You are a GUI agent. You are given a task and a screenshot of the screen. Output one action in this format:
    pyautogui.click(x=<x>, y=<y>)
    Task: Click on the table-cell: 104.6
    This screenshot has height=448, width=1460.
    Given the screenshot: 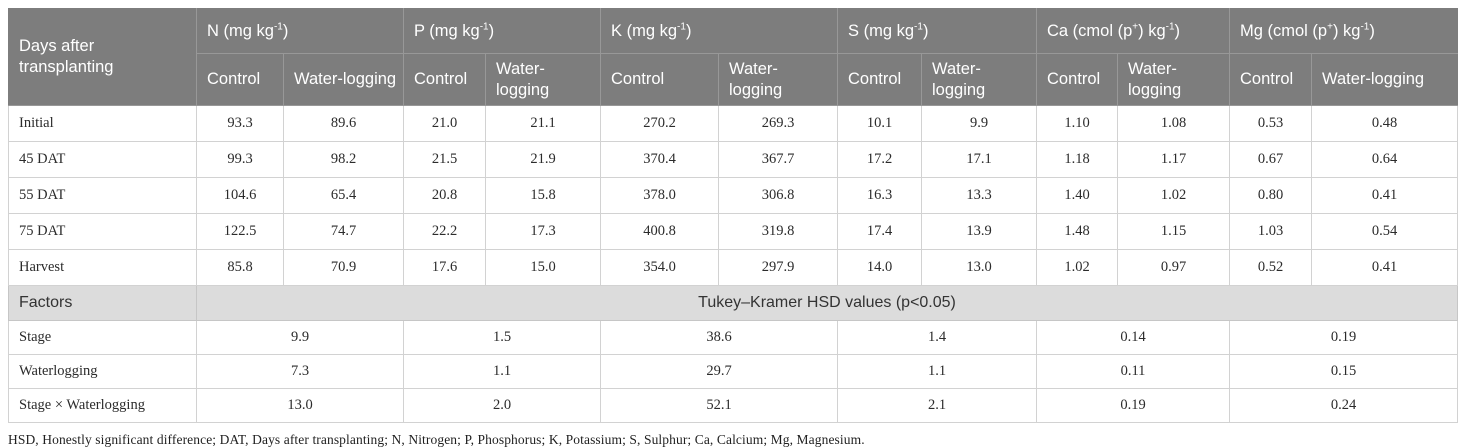 What is the action you would take?
    pyautogui.click(x=240, y=195)
    